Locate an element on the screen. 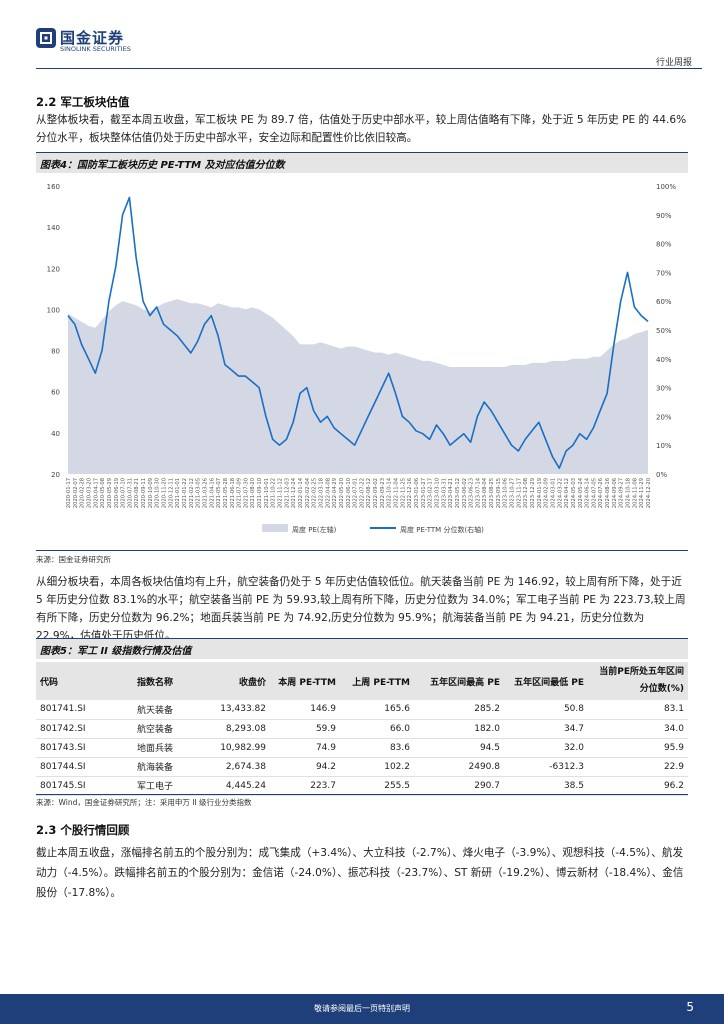 Image resolution: width=724 pixels, height=1024 pixels. x-axis-tick: 2021-10-22 is located at coordinates (274, 493).